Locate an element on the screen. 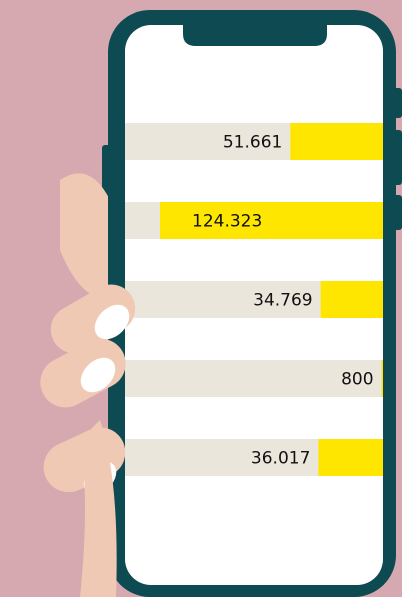 This screenshot has height=597, width=402. value-label: 124.323 is located at coordinates (227, 222).